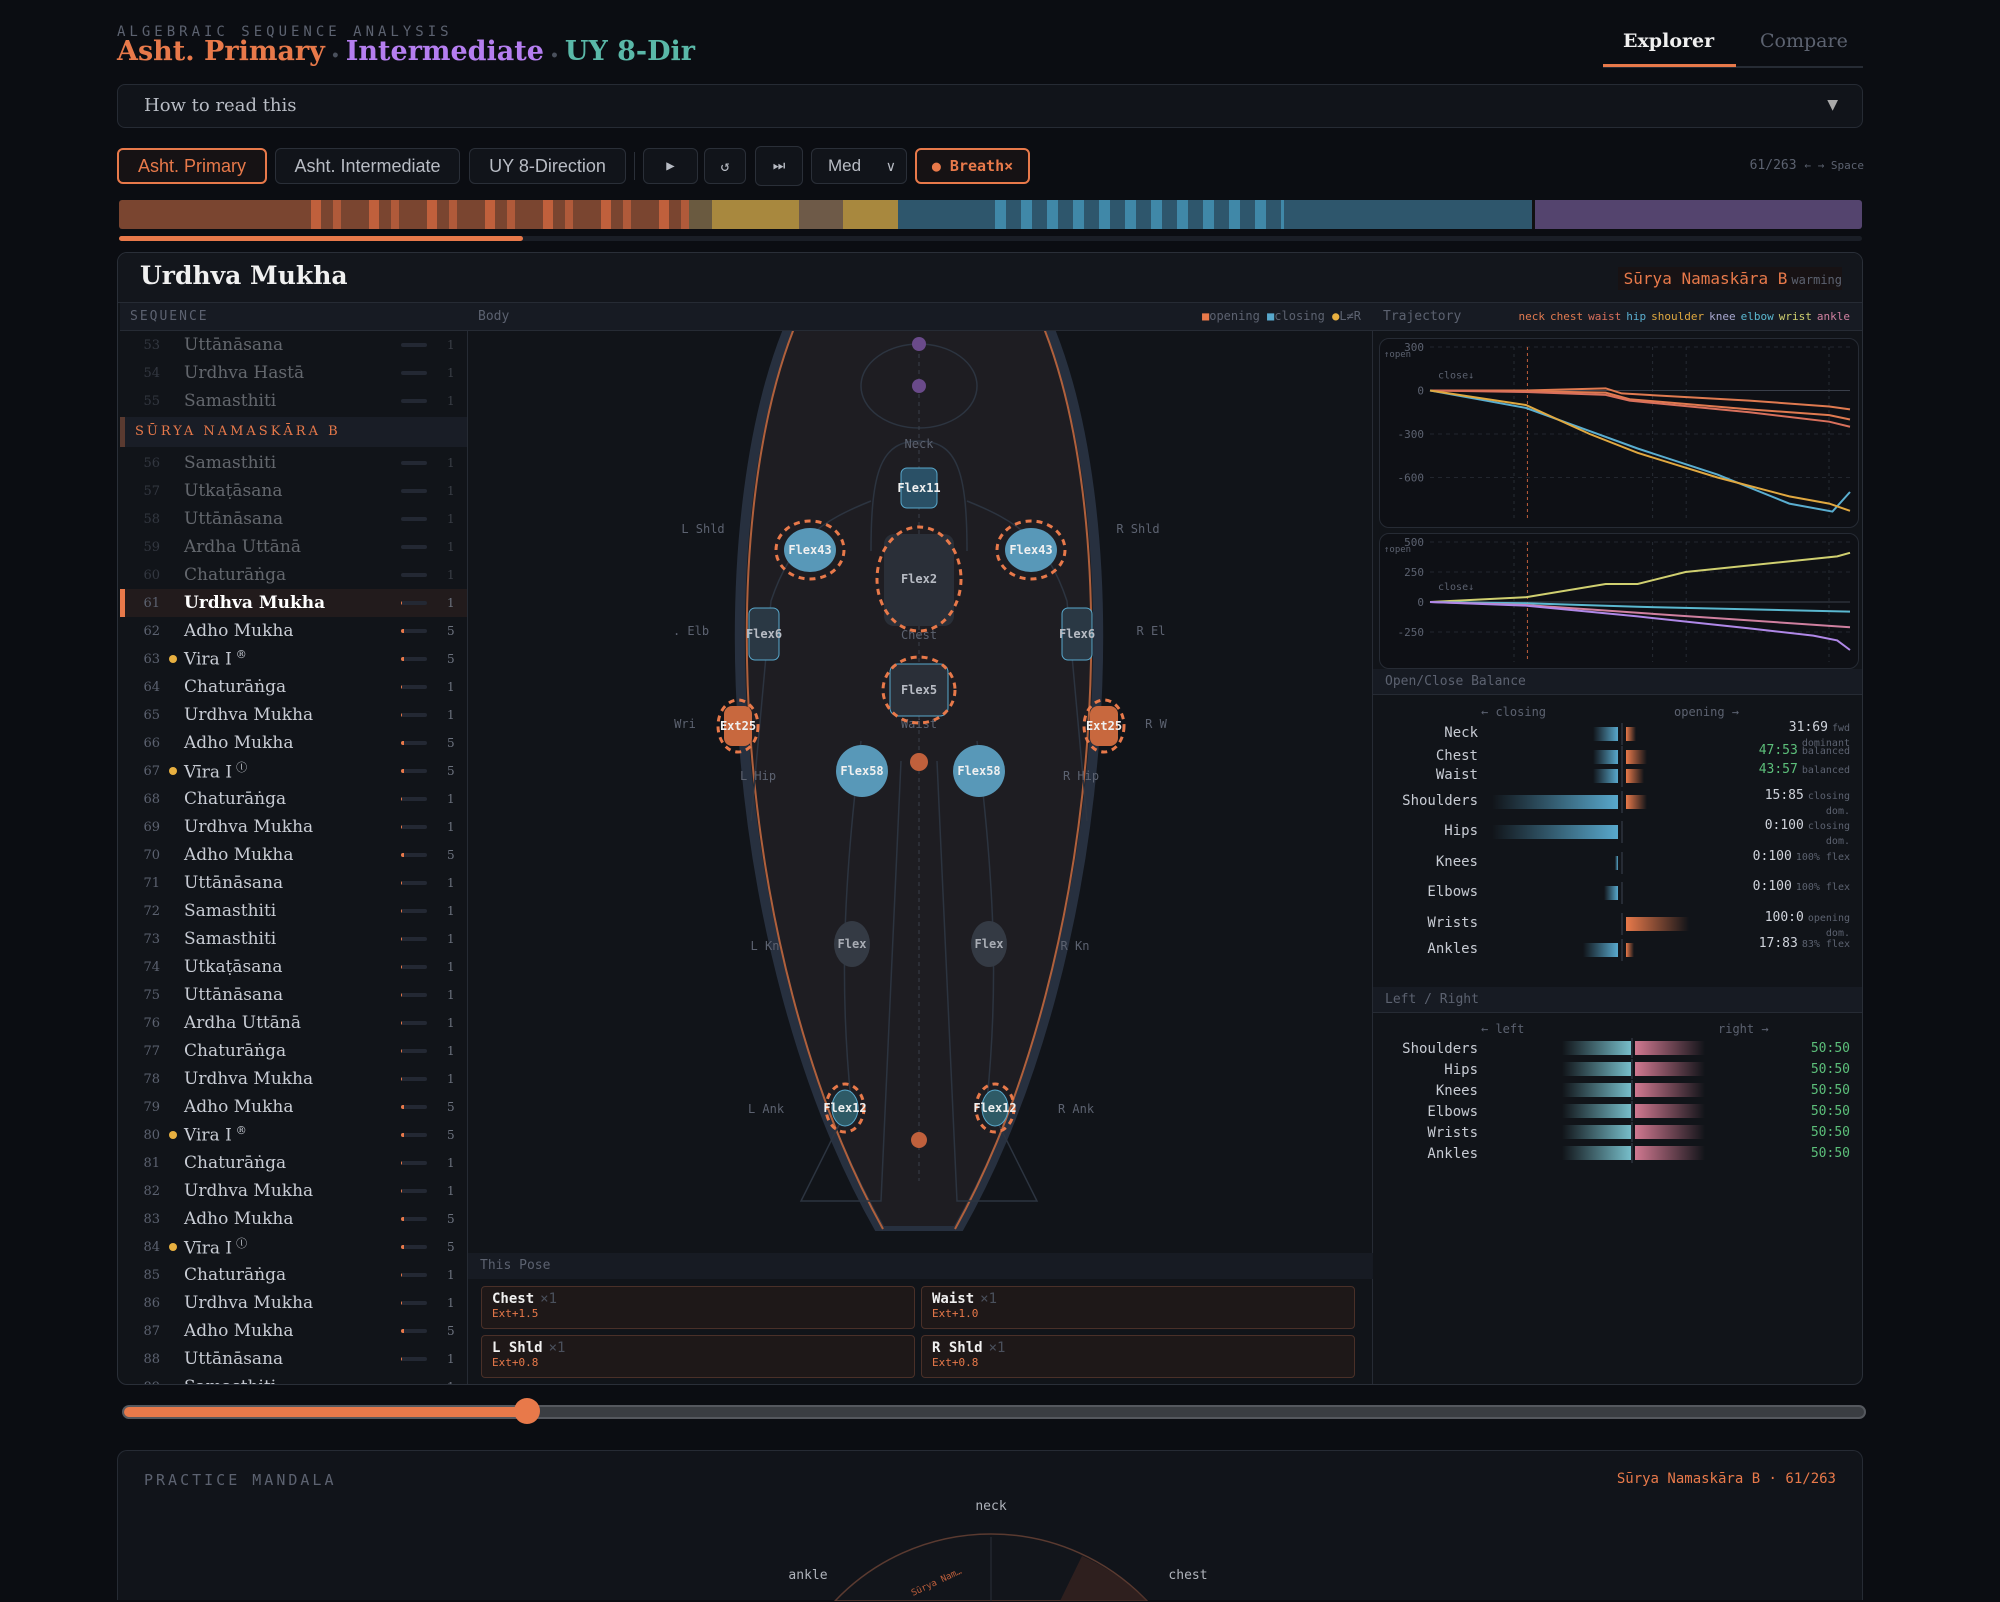 The image size is (2000, 1602). What do you see at coordinates (990, 106) in the screenshot?
I see `how-to-read-accordion: How to read this ▼` at bounding box center [990, 106].